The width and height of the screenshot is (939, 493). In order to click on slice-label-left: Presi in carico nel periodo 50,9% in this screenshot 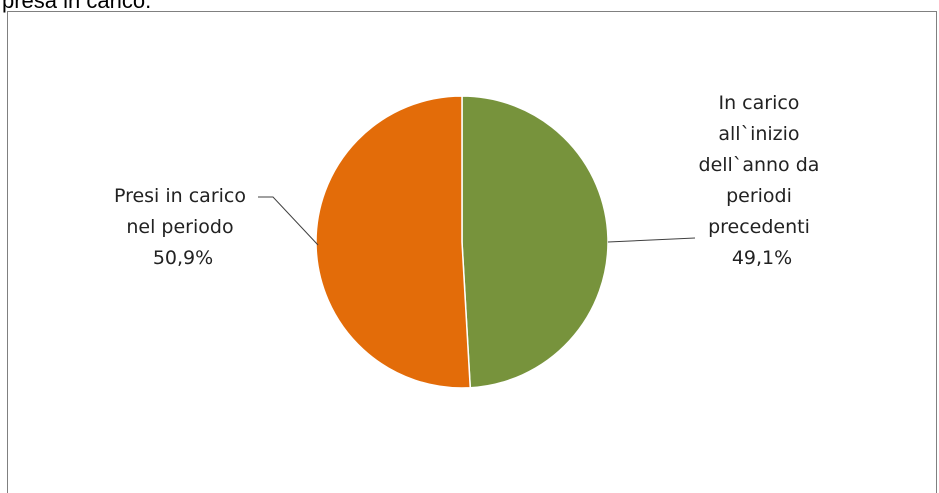, I will do `click(183, 227)`.